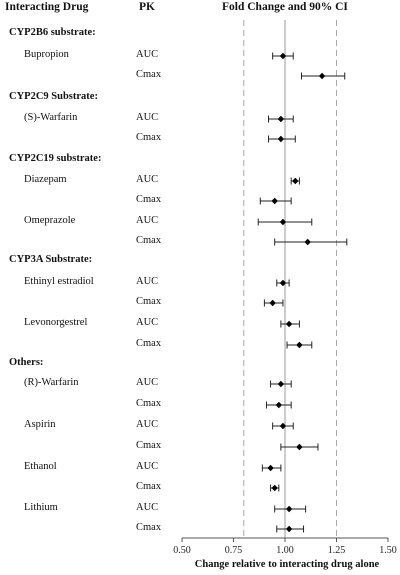  Describe the element at coordinates (46, 54) in the screenshot. I see `drug-label: Bupropion` at that location.